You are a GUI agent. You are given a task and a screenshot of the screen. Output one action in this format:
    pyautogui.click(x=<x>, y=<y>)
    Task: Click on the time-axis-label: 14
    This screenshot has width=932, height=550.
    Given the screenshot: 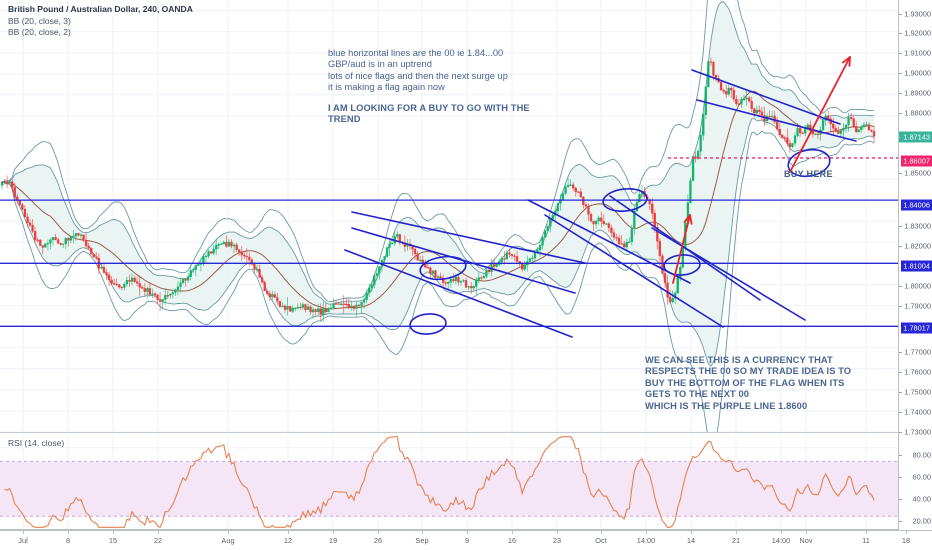 What is the action you would take?
    pyautogui.click(x=691, y=540)
    